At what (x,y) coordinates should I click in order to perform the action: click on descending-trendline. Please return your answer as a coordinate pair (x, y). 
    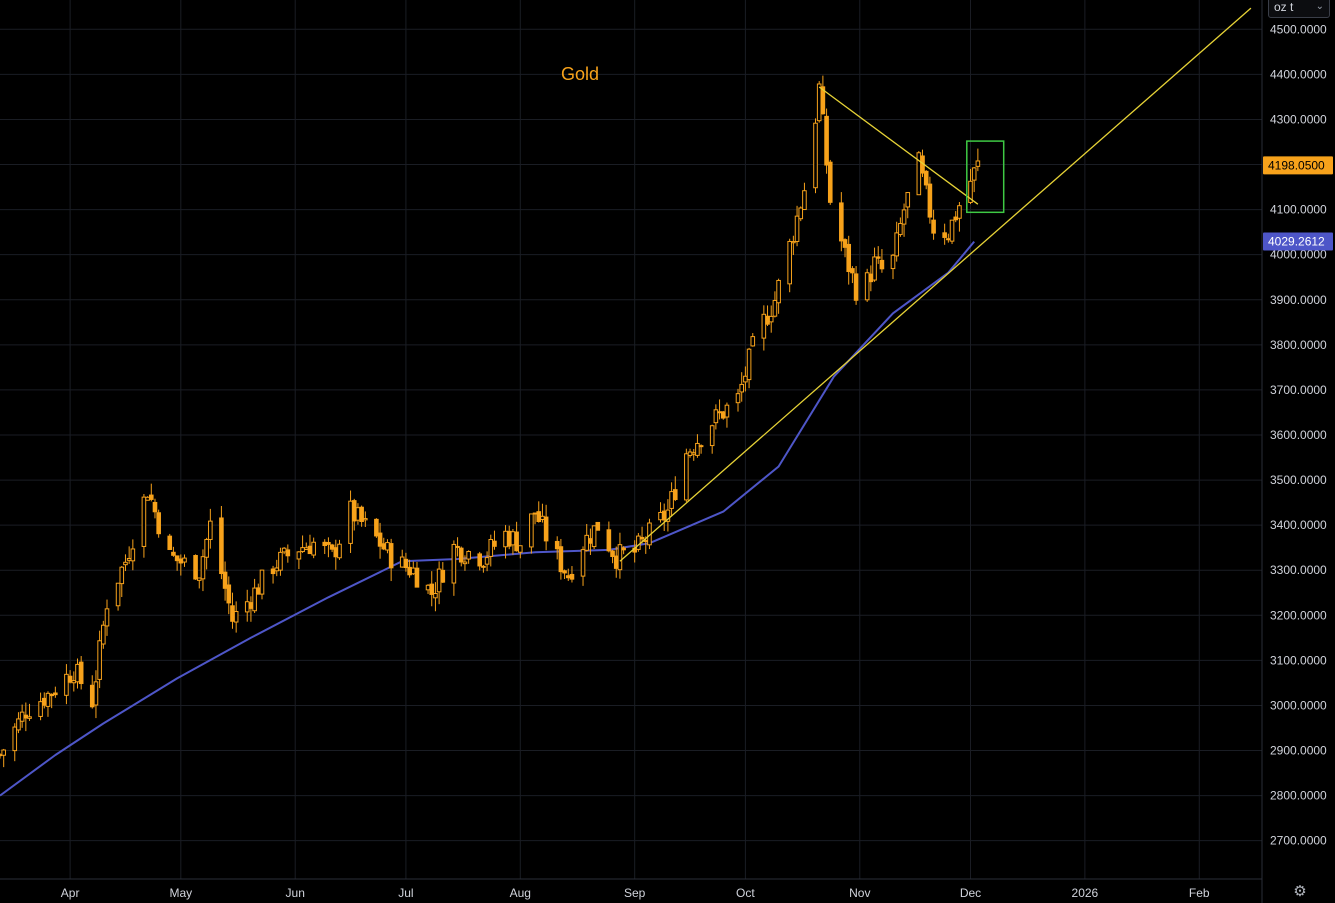
    Looking at the image, I should click on (898, 145).